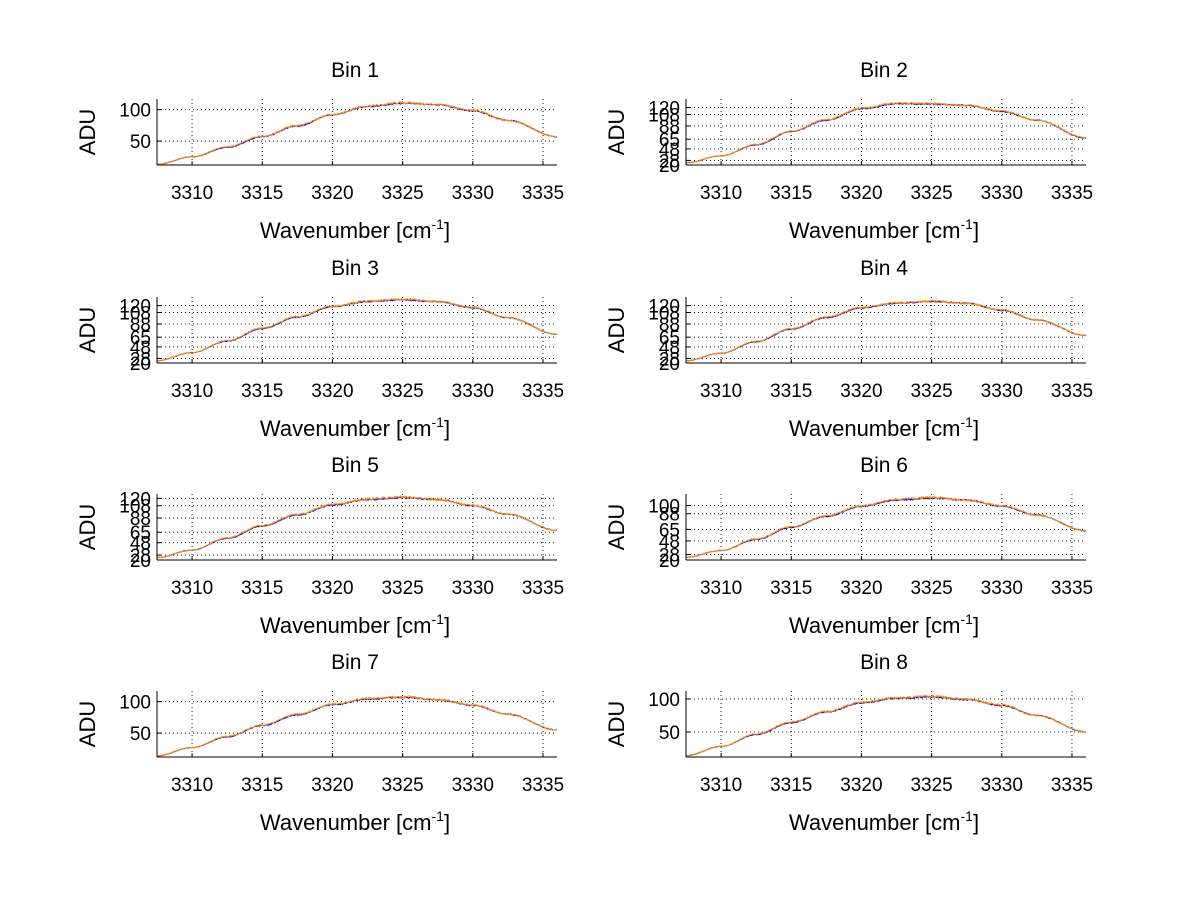  I want to click on subplot-title: Bin 6, so click(884, 465).